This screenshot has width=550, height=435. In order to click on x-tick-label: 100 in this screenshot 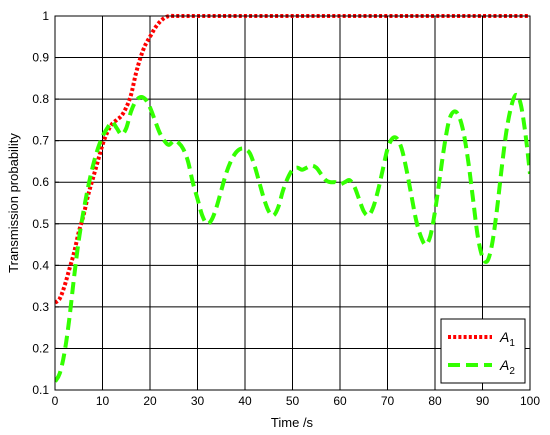, I will do `click(530, 401)`.